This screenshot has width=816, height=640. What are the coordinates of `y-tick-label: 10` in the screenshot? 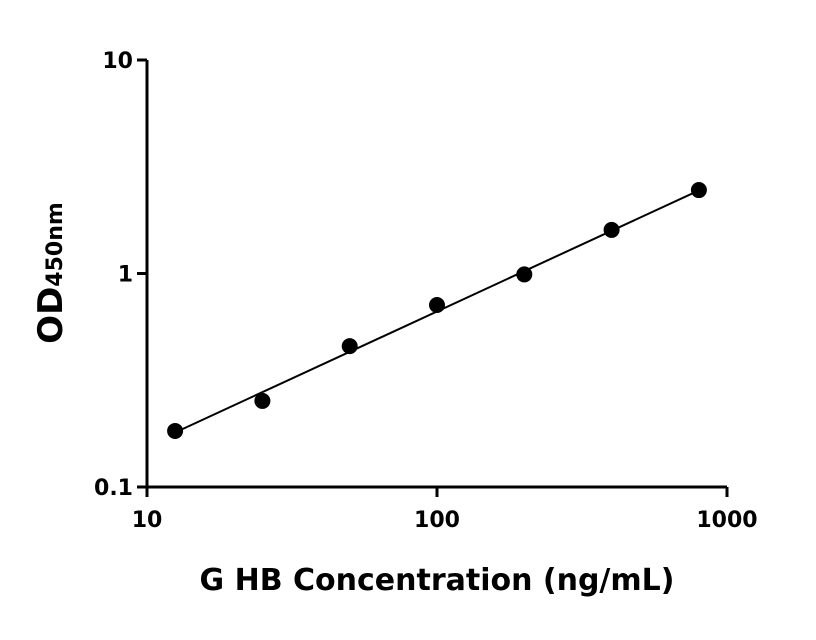 It's located at (117, 61).